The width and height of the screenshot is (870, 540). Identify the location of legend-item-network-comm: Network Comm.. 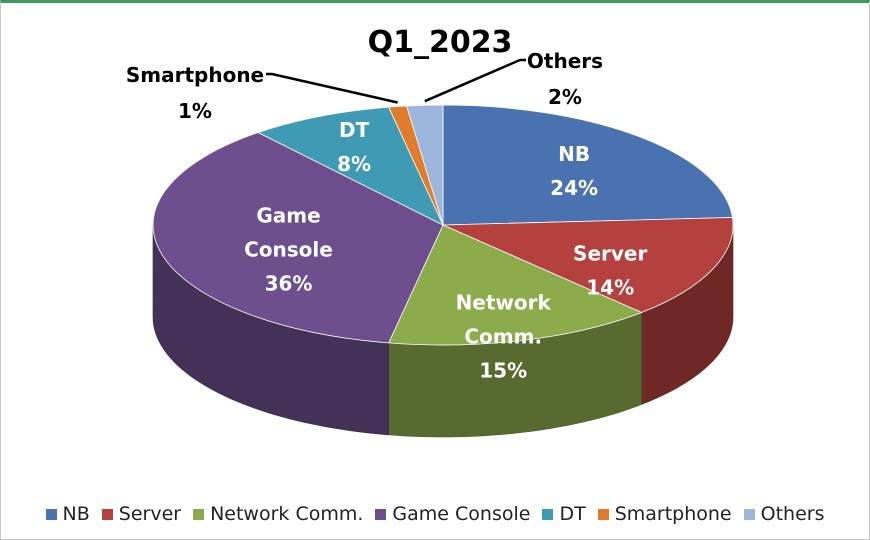
(278, 514).